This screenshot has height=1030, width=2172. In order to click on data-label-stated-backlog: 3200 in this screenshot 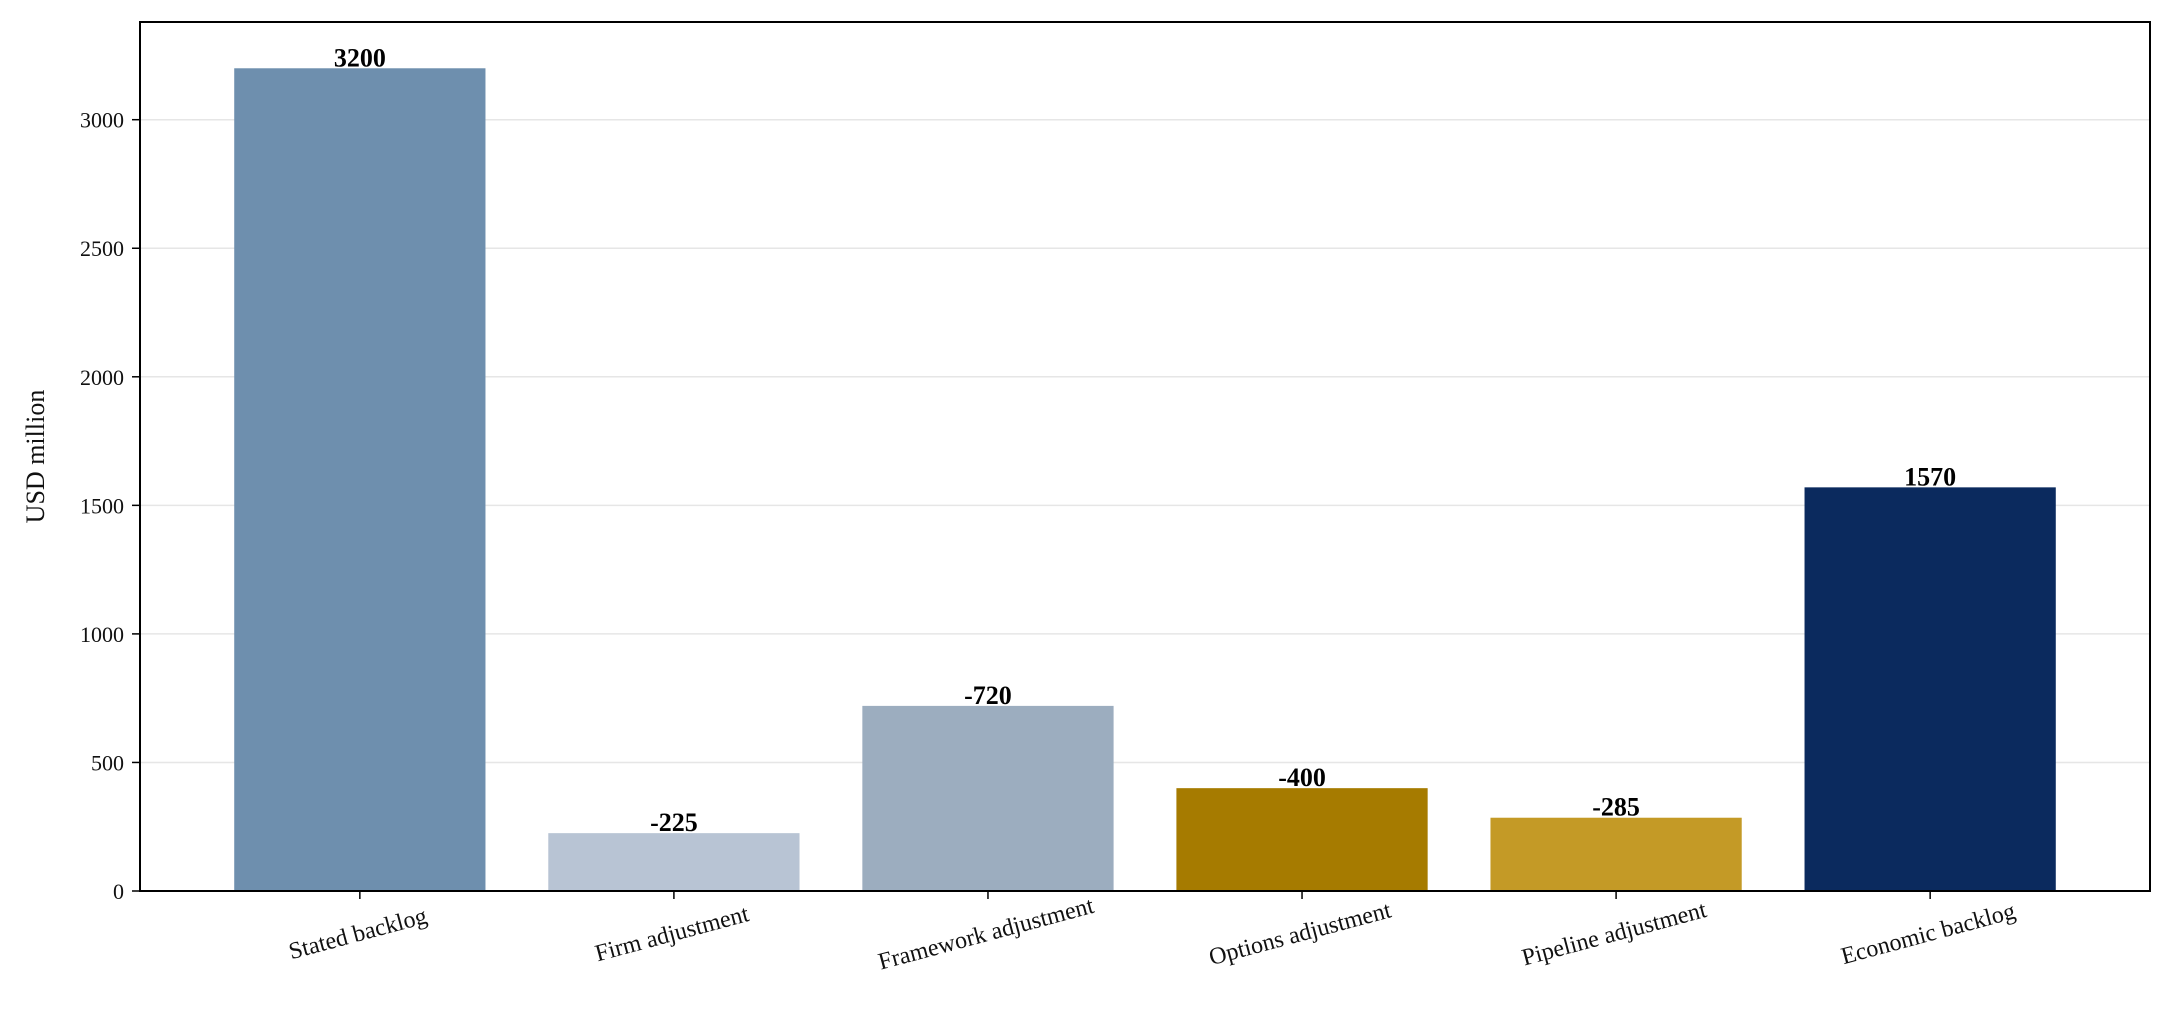, I will do `click(360, 57)`.